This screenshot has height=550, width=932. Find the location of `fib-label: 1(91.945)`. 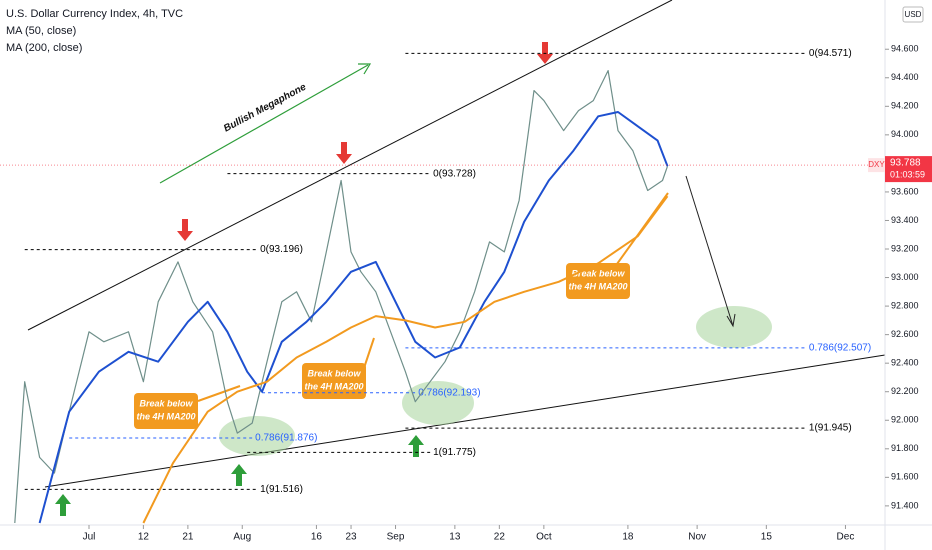

fib-label: 1(91.945) is located at coordinates (830, 428).